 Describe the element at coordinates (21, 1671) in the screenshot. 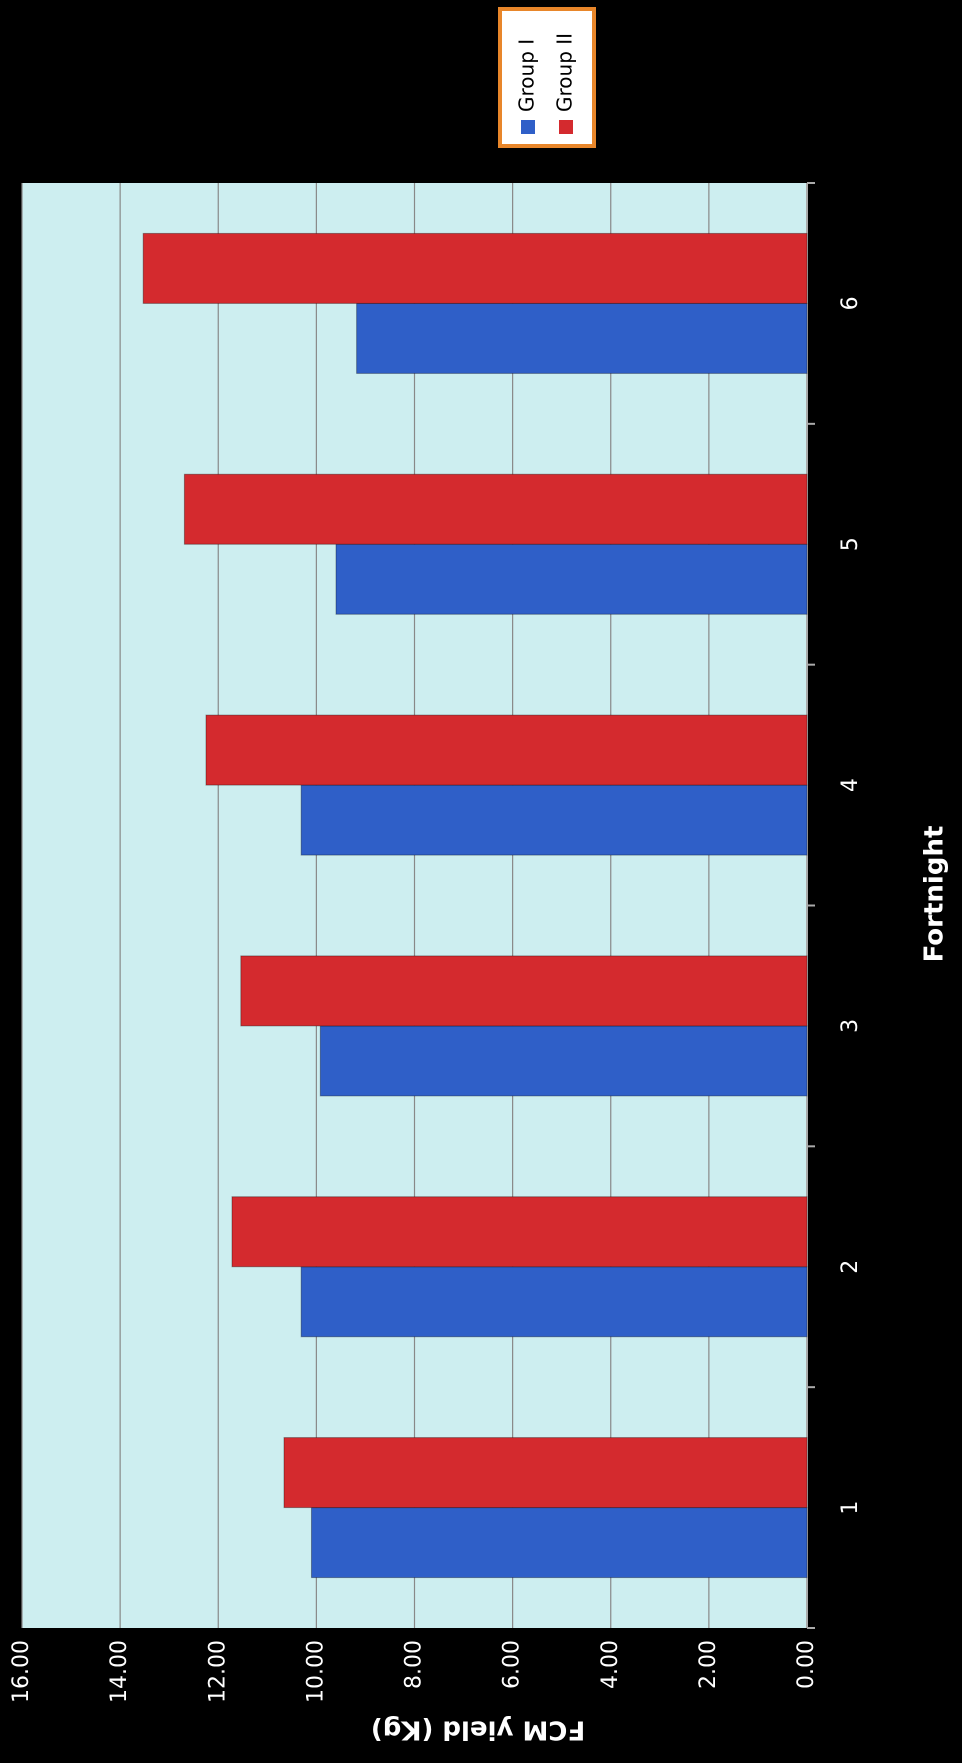

I see `y-tick-label: 16.00` at that location.